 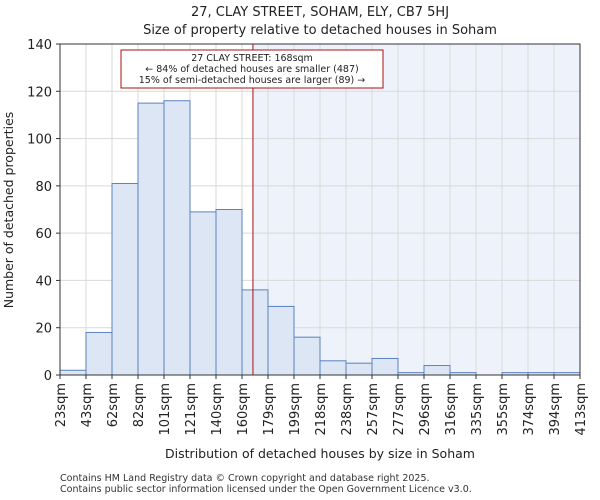 What do you see at coordinates (39, 45) in the screenshot?
I see `y-tick-label: 140` at bounding box center [39, 45].